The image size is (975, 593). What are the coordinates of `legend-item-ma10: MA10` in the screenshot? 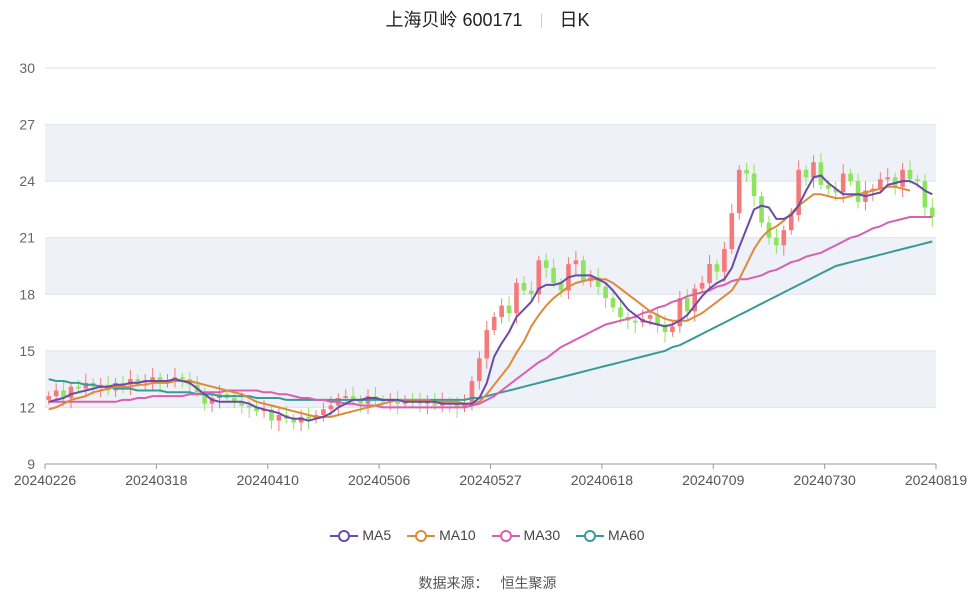 It's located at (441, 535).